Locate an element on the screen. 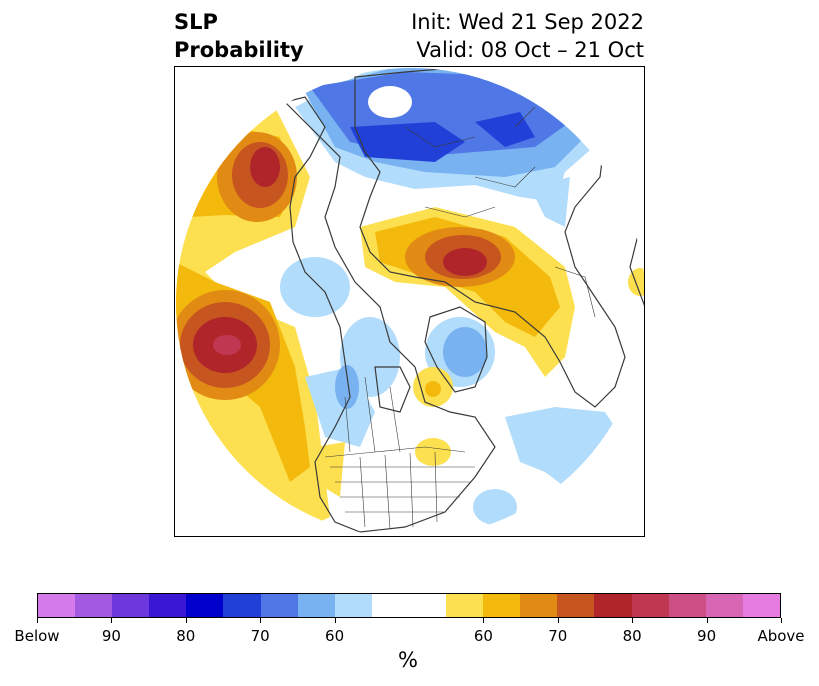  colorbar-tick-label-2: 80 is located at coordinates (186, 636).